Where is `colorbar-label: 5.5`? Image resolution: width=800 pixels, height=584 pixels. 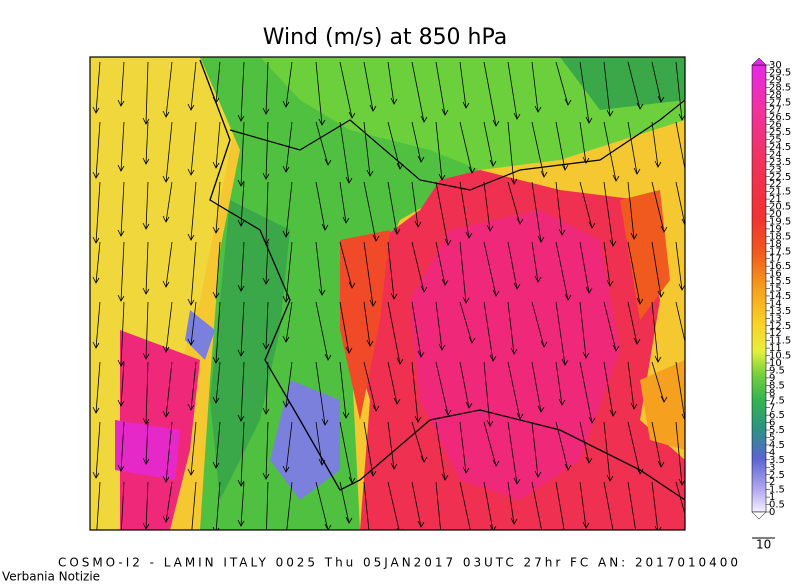 colorbar-label: 5.5 is located at coordinates (777, 430).